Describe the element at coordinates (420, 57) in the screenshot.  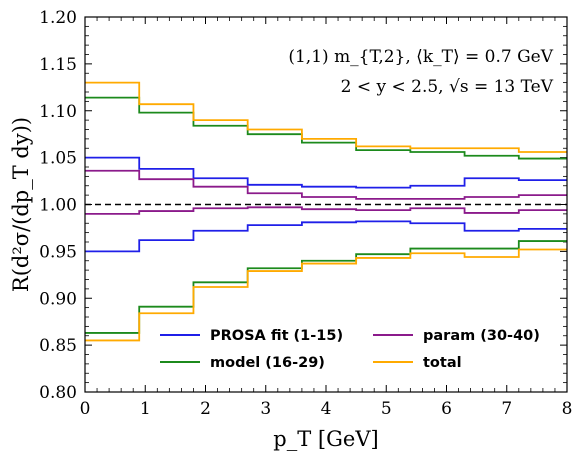
I see `annotation-text: (1,1) m_{T,2}, ⟨k_T⟩ = 0.7 GeV` at that location.